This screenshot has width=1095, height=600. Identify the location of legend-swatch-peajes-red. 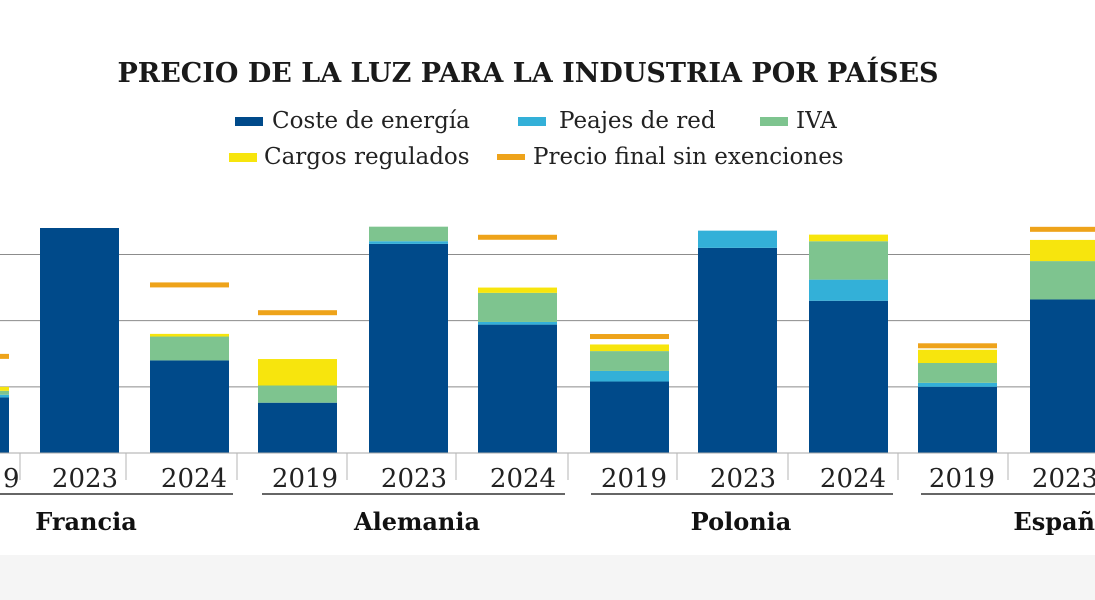
(532, 121).